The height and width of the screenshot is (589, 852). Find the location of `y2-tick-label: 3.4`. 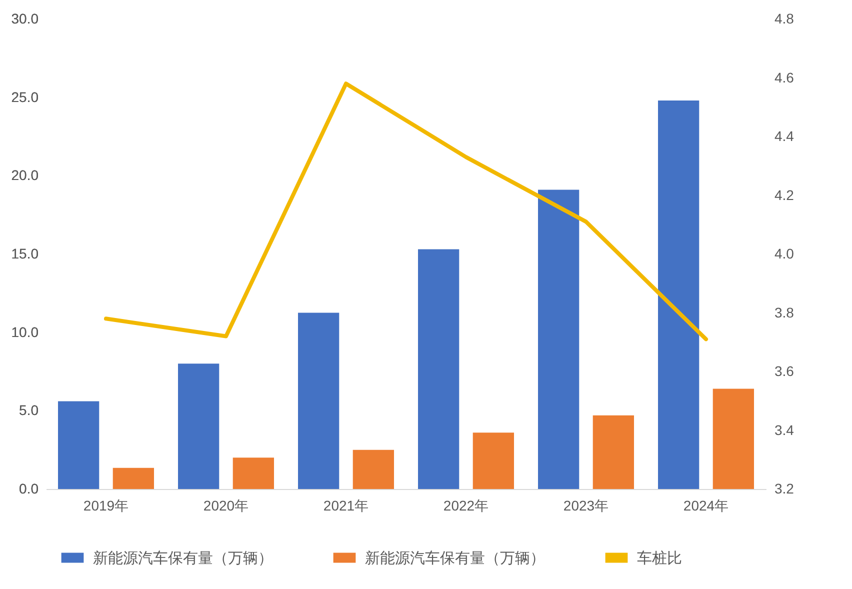

y2-tick-label: 3.4 is located at coordinates (784, 430).